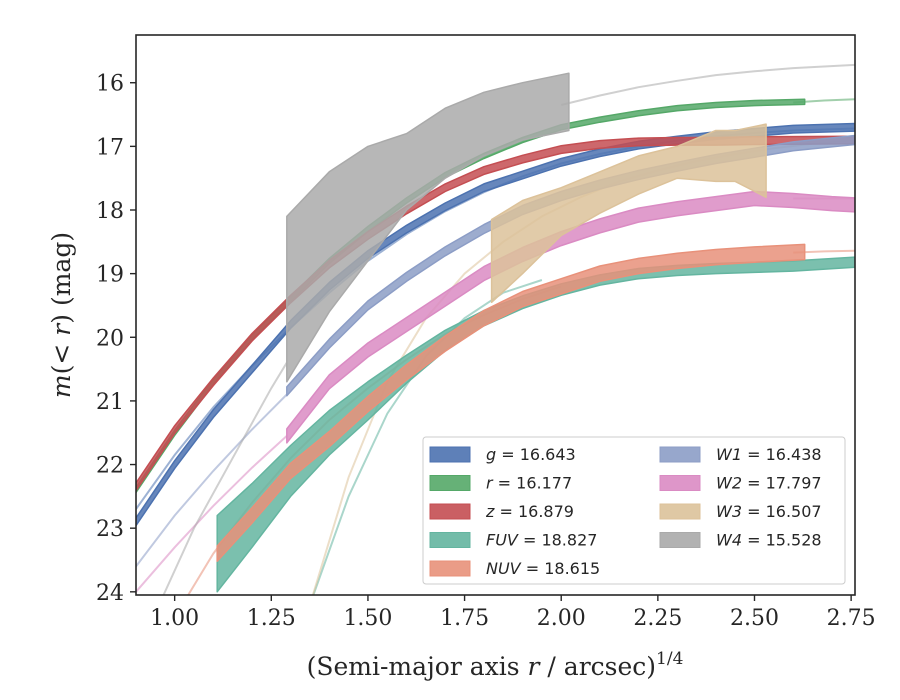  Describe the element at coordinates (543, 568) in the screenshot. I see `legend-entry-nuv: NUV = 18.615` at that location.